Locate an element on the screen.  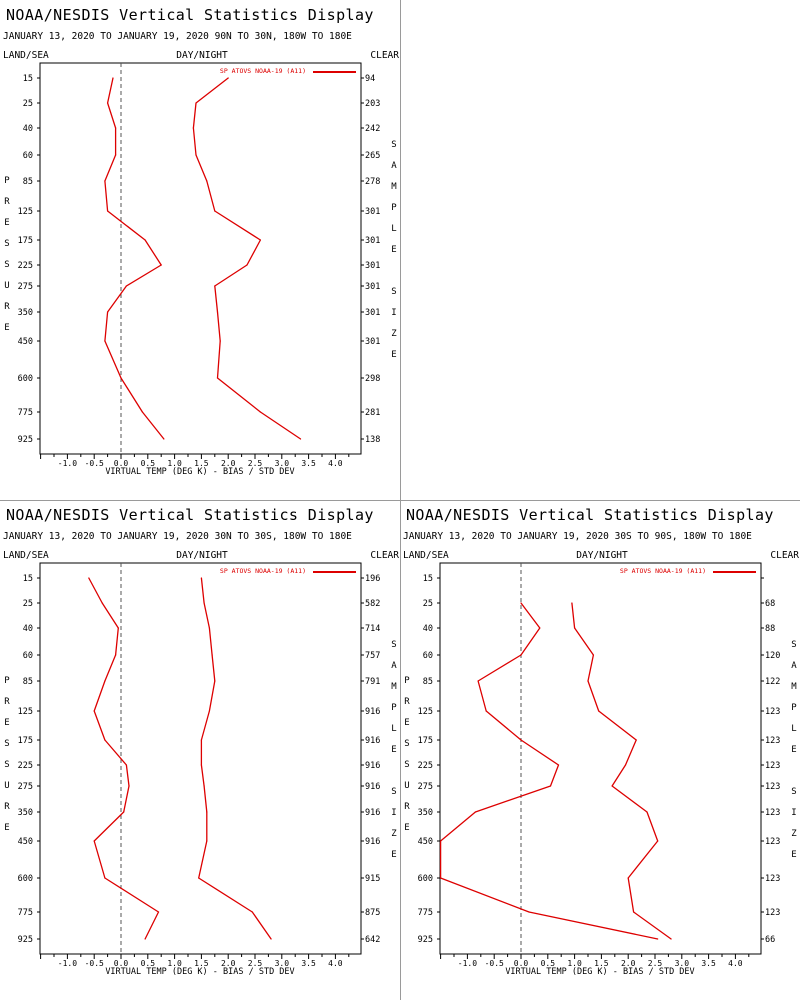
sample-size-label: 203 is located at coordinates (372, 104).